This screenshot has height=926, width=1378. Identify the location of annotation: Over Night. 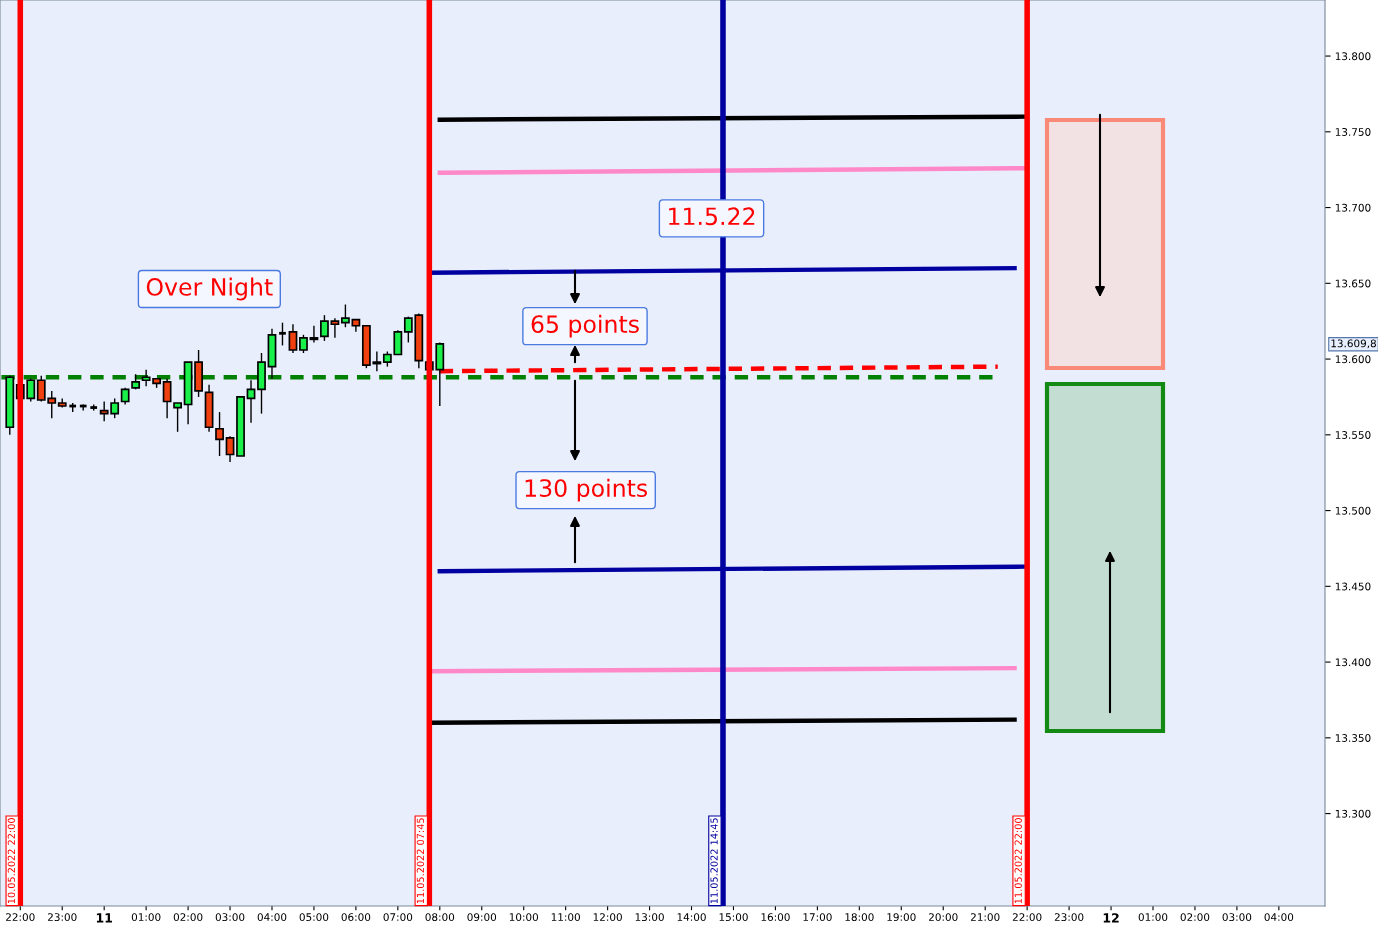
(209, 289).